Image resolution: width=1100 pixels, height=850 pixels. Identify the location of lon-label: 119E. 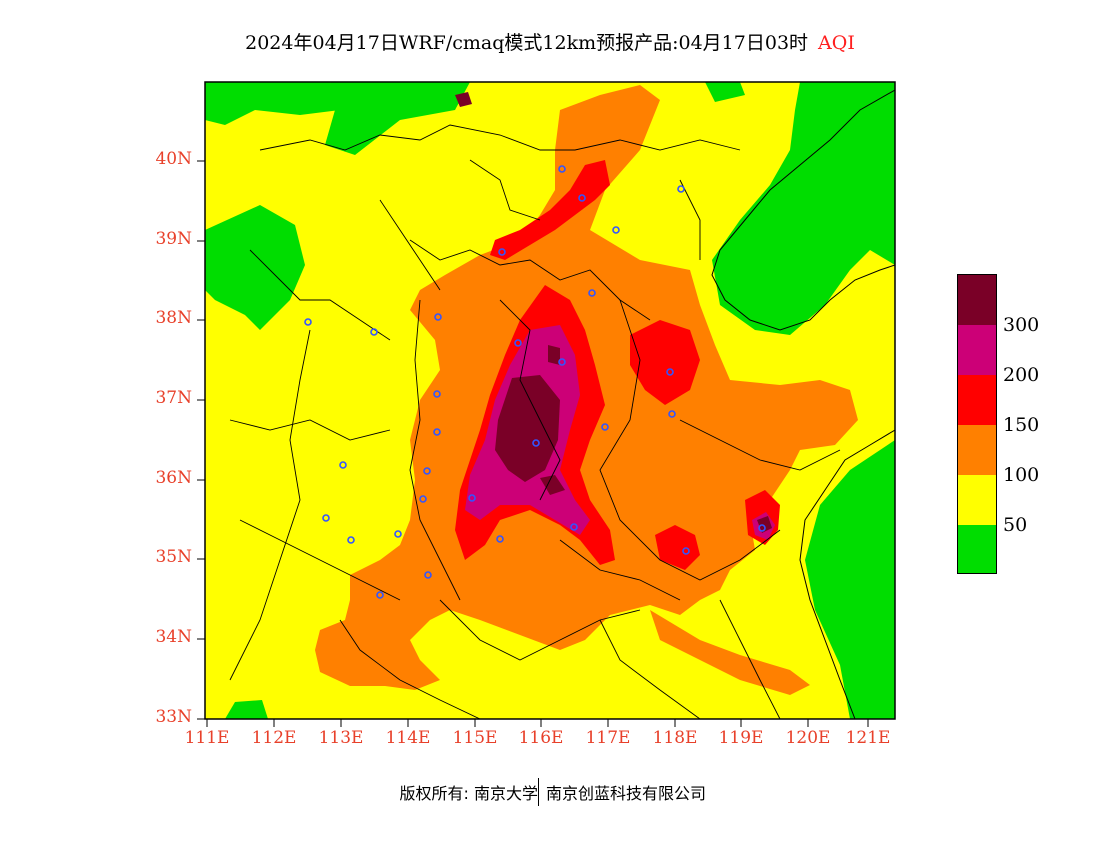
(741, 738).